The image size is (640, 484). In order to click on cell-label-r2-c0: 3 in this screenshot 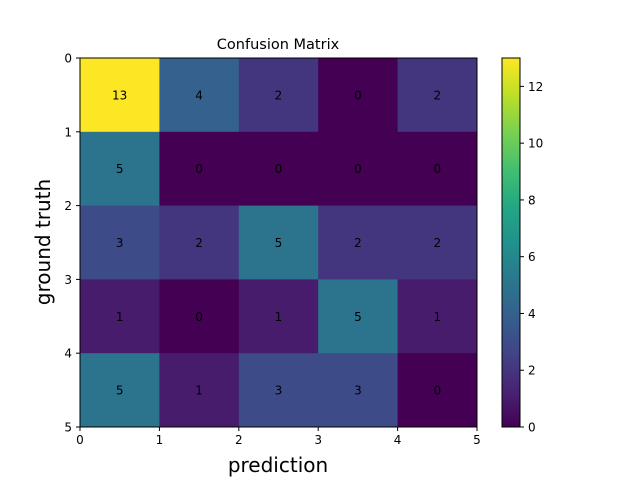, I will do `click(120, 243)`.